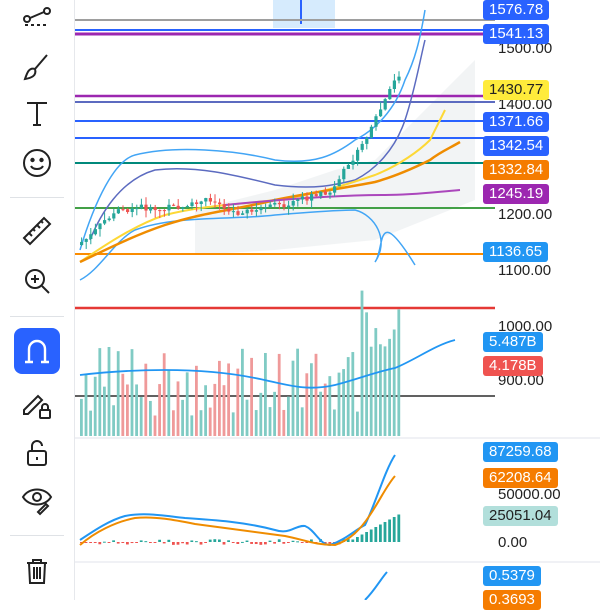 This screenshot has height=610, width=600. I want to click on lock-drawing-icon, so click(37, 405).